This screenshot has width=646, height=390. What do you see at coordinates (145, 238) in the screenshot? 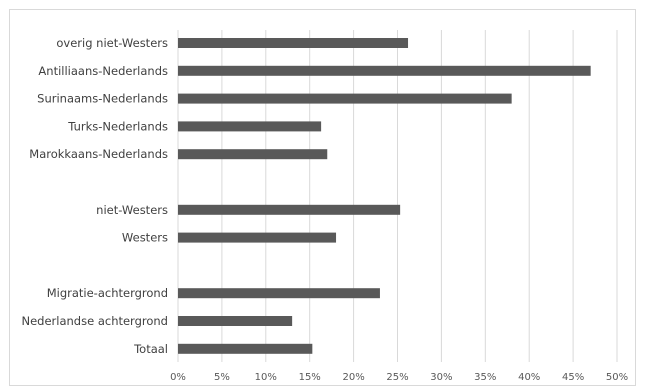
I see `category-label: Westers` at bounding box center [145, 238].